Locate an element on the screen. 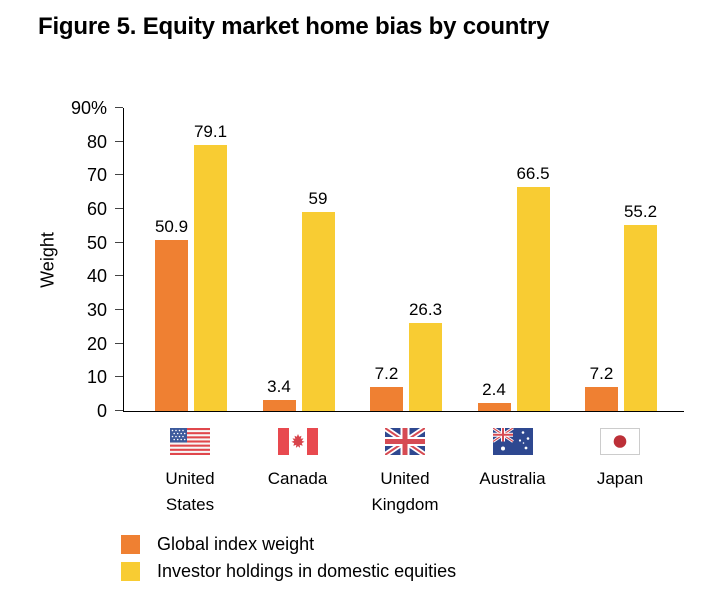 This screenshot has height=612, width=720. bar-group-united-states: 50.9 79.1 is located at coordinates (191, 266).